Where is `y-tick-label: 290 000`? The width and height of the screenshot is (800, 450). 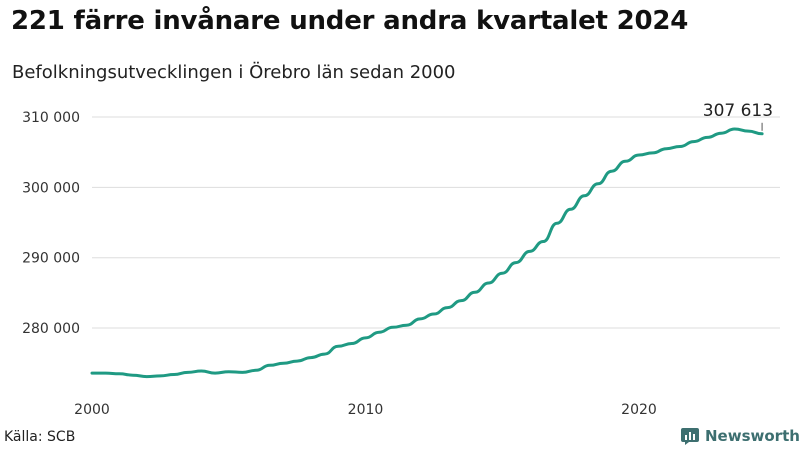
y-tick-label: 290 000 is located at coordinates (51, 259).